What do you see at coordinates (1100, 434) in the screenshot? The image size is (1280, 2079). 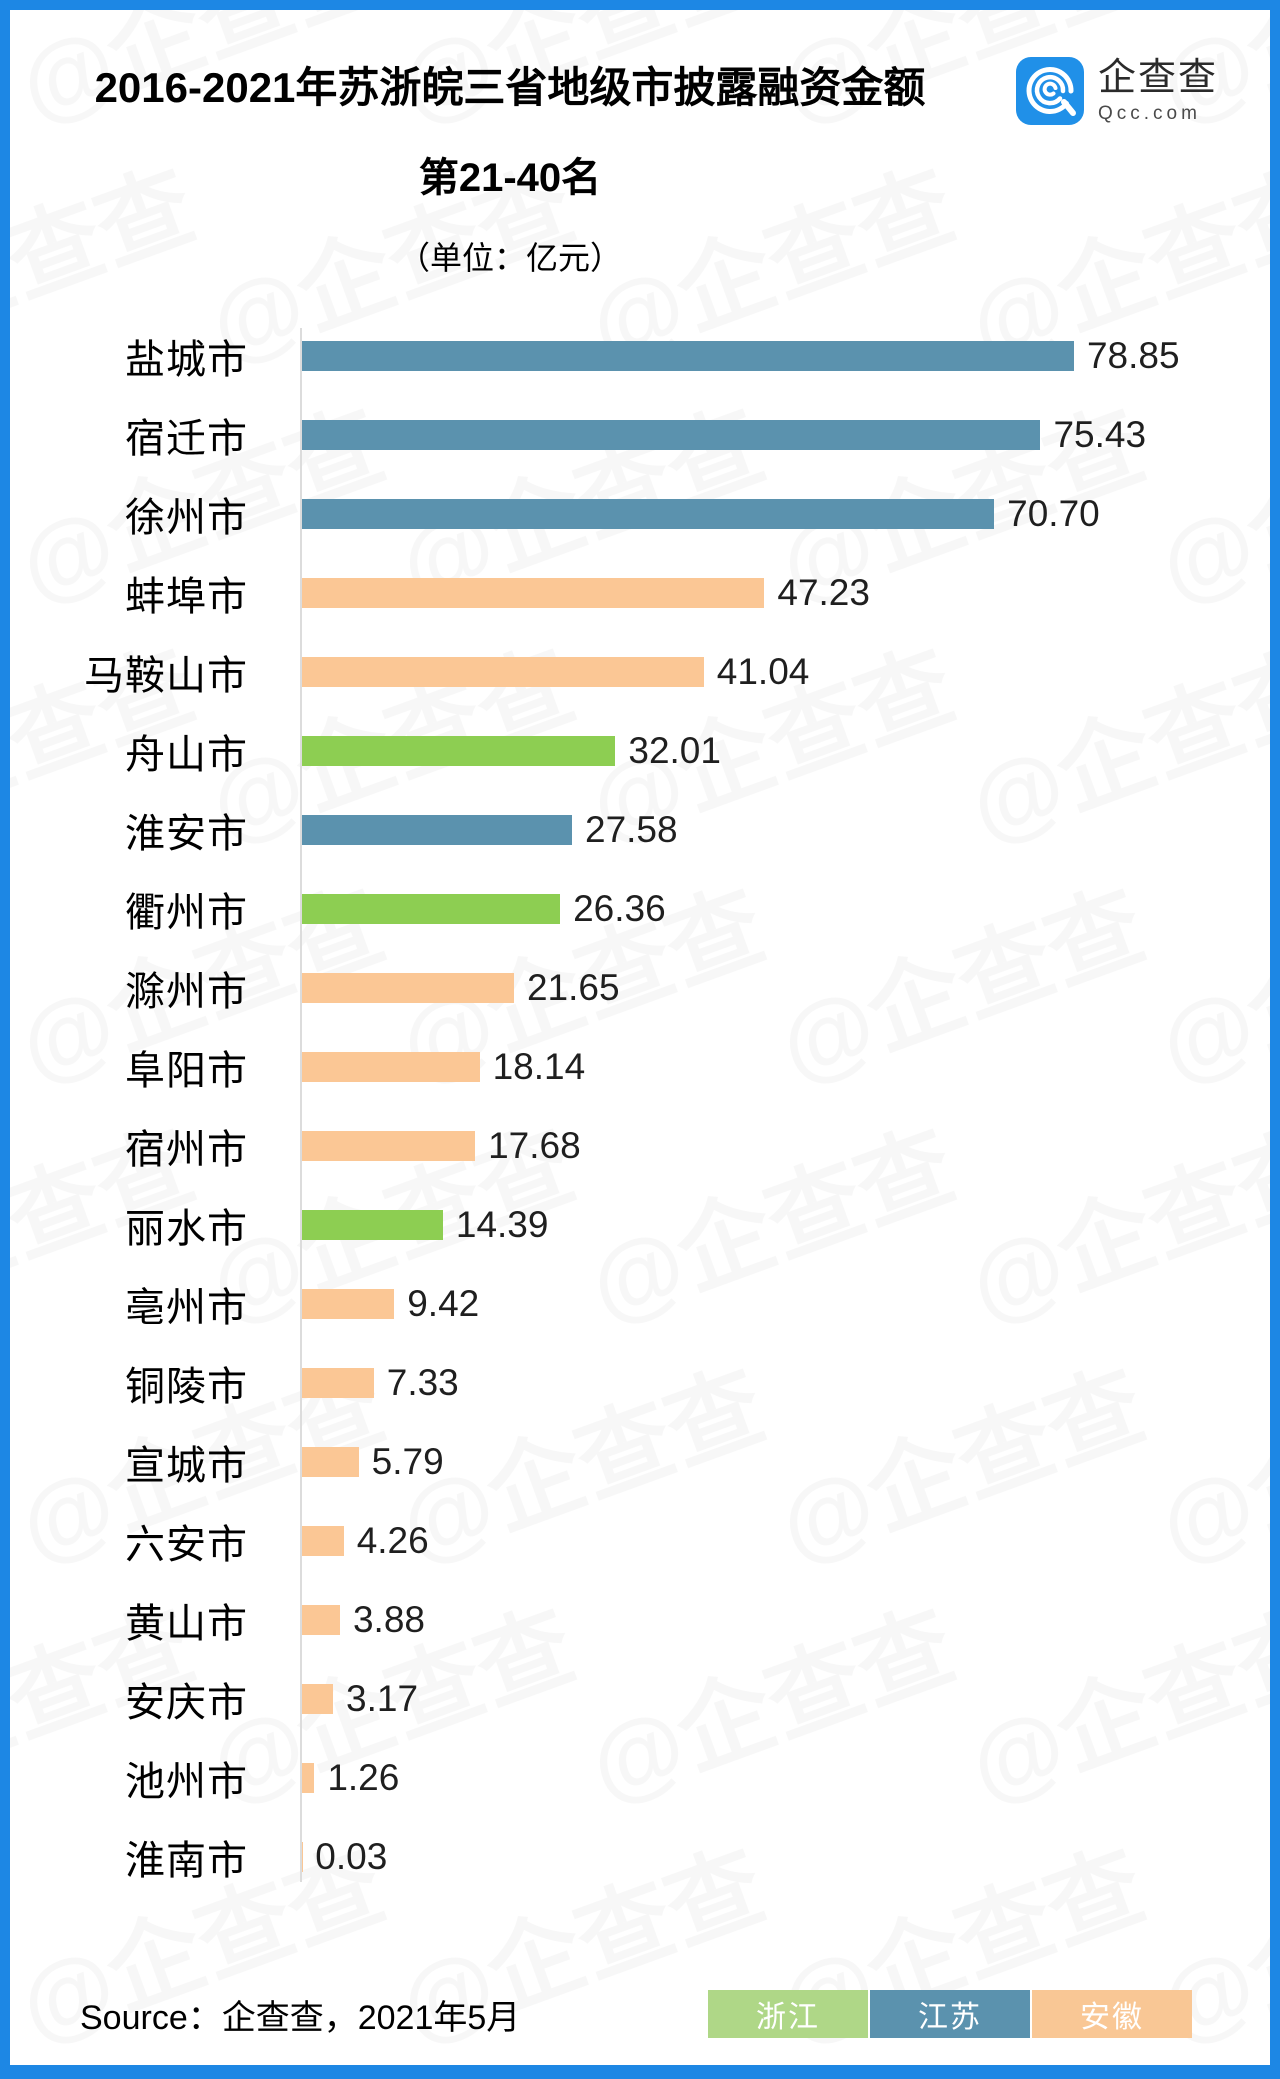 I see `bar-value: 75.43` at bounding box center [1100, 434].